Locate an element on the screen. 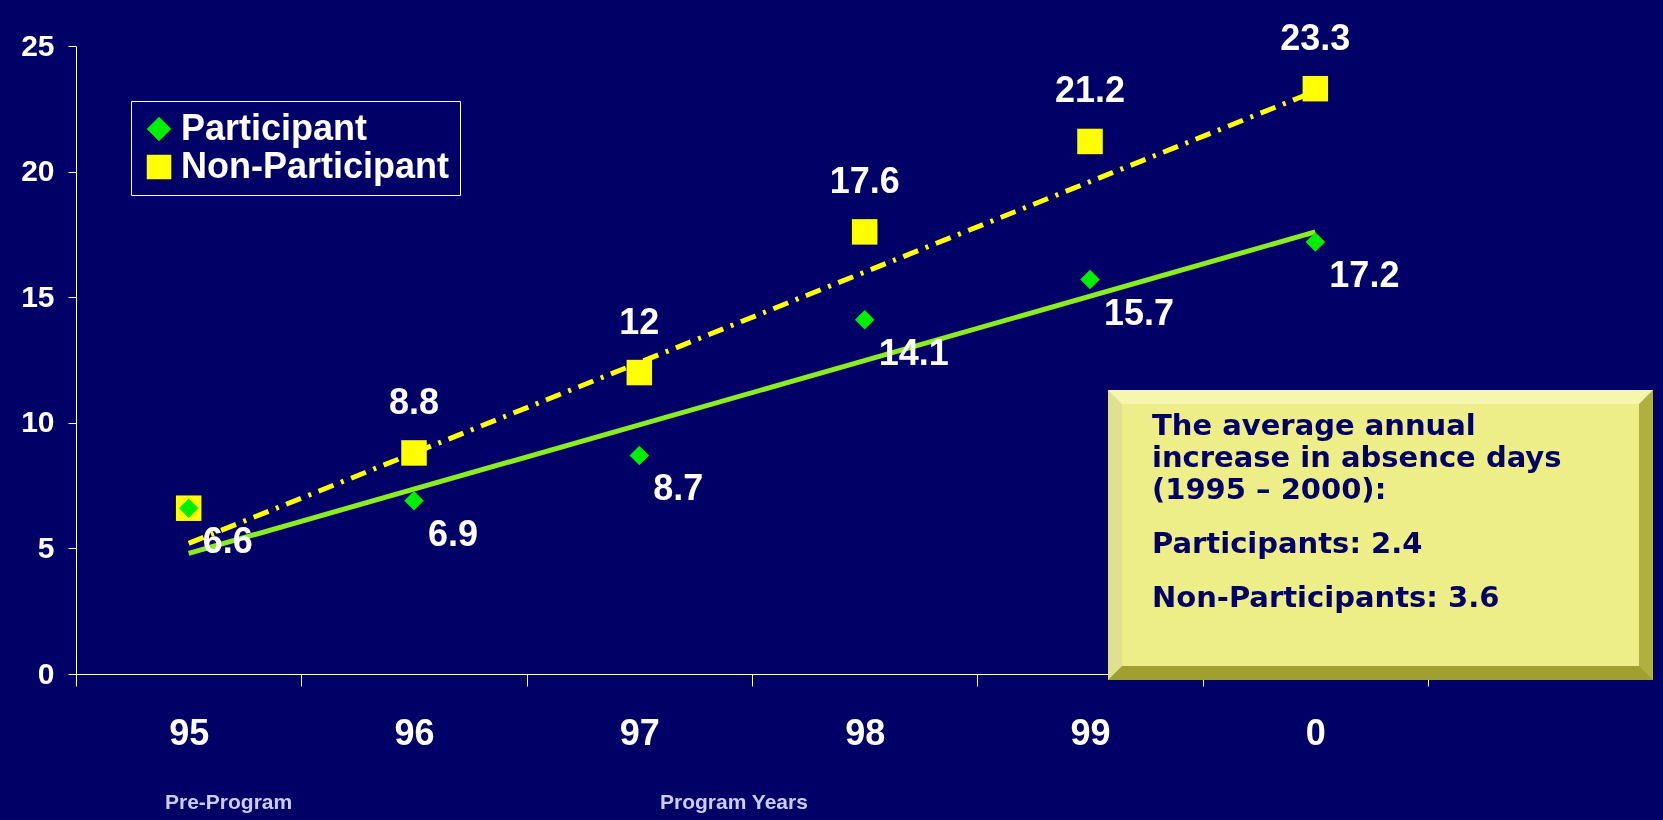 Image resolution: width=1663 pixels, height=820 pixels. data-label: 6.9 is located at coordinates (453, 533).